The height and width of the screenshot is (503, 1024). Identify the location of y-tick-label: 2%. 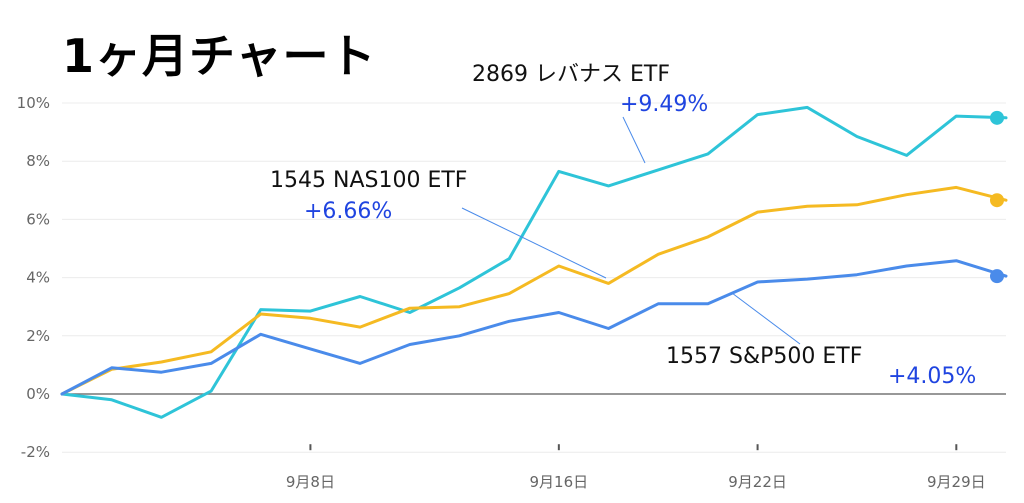
(38, 336).